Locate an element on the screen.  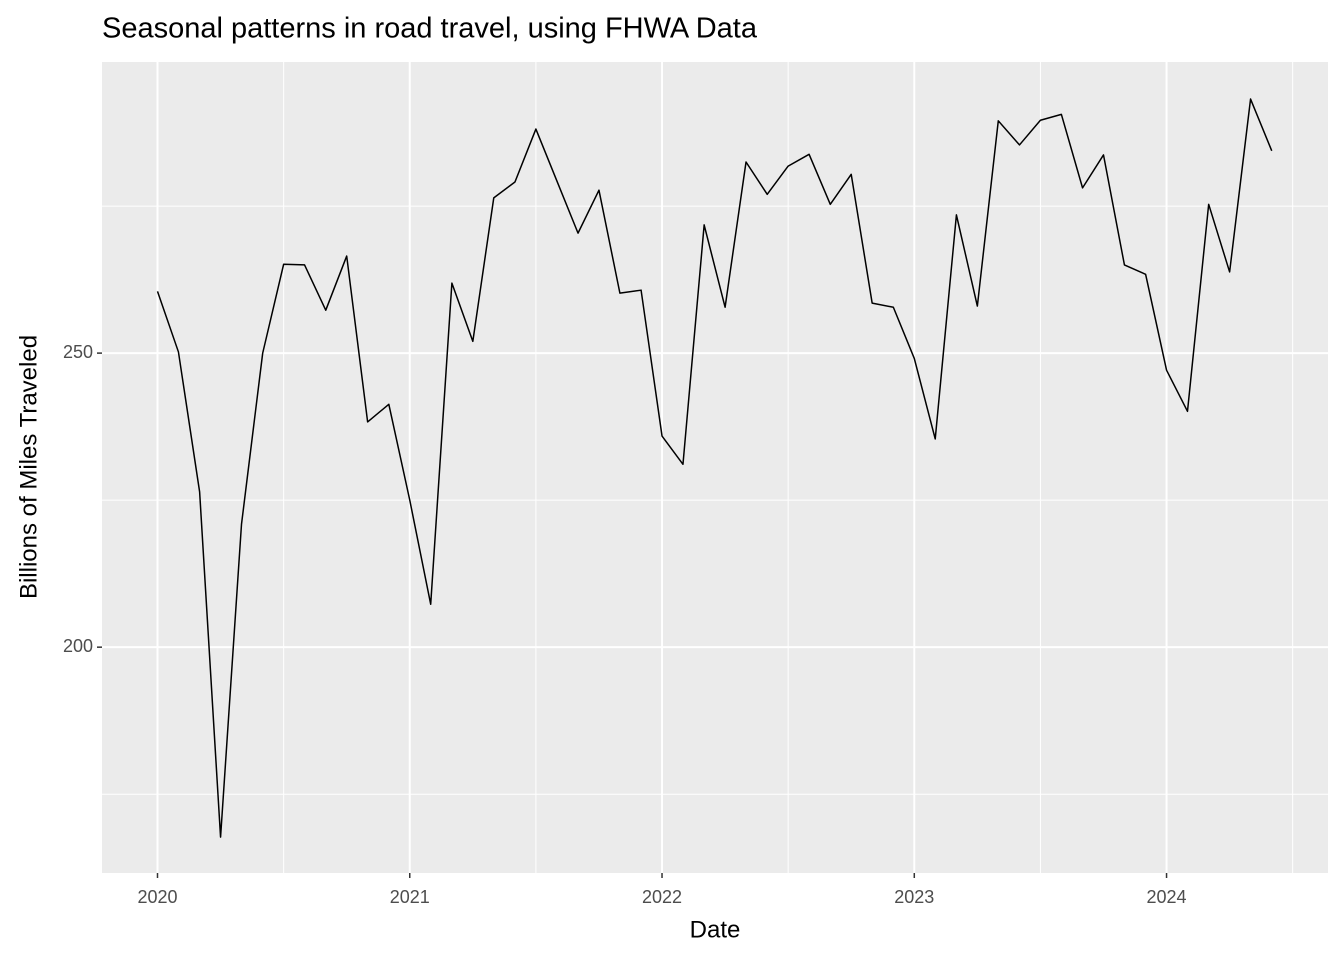
x-tick-label: 2023 is located at coordinates (914, 897).